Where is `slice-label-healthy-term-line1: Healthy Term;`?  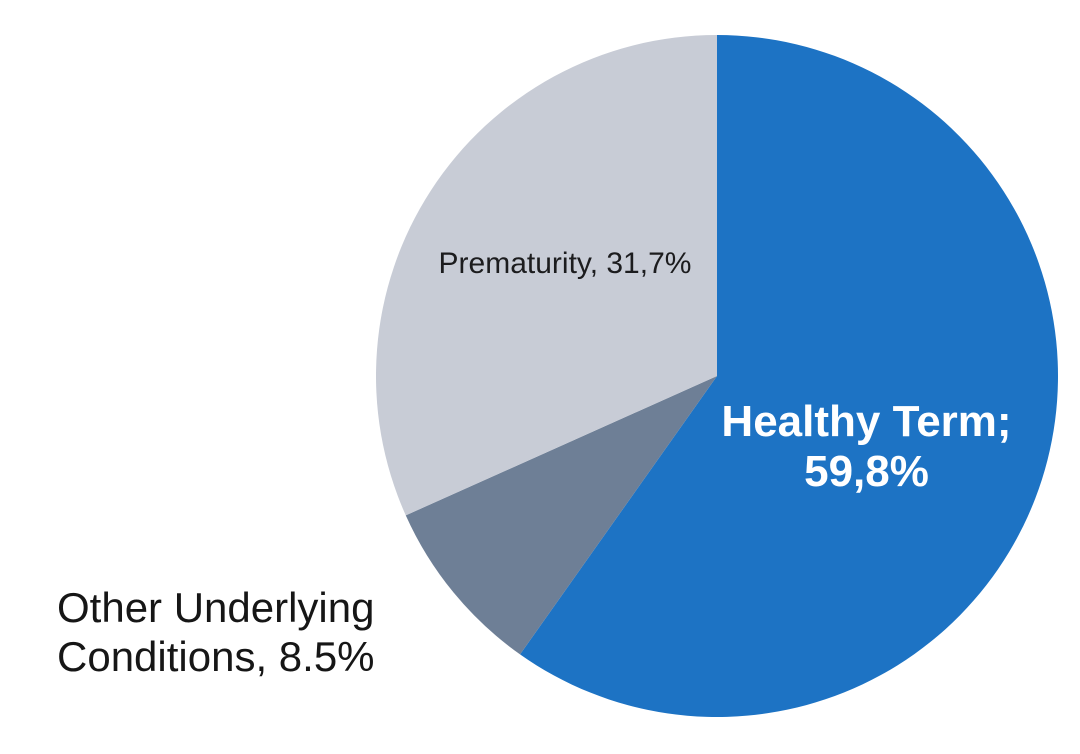
slice-label-healthy-term-line1: Healthy Term; is located at coordinates (866, 421).